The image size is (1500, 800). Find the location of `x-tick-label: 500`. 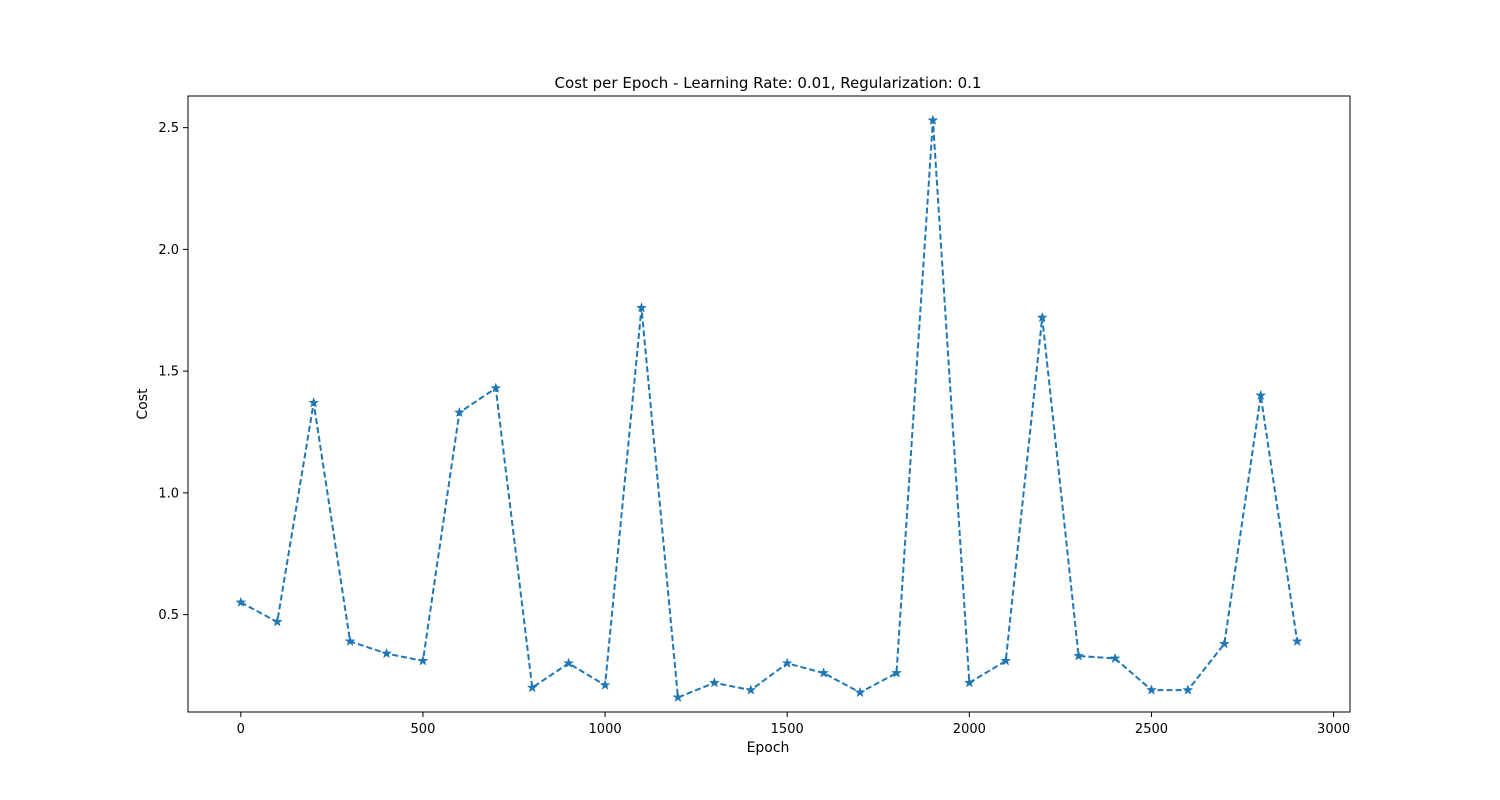

x-tick-label: 500 is located at coordinates (423, 729).